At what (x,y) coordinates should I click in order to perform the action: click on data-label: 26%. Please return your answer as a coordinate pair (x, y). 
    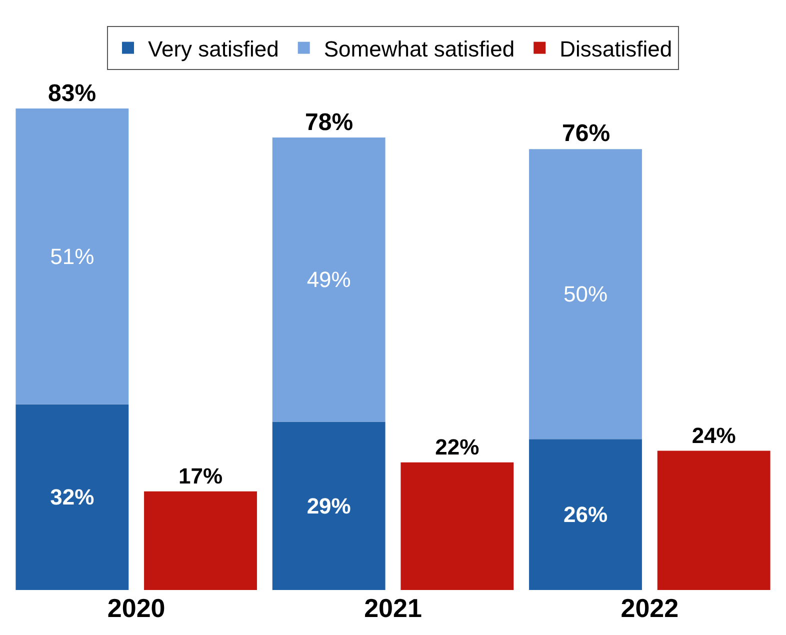
    Looking at the image, I should click on (585, 515).